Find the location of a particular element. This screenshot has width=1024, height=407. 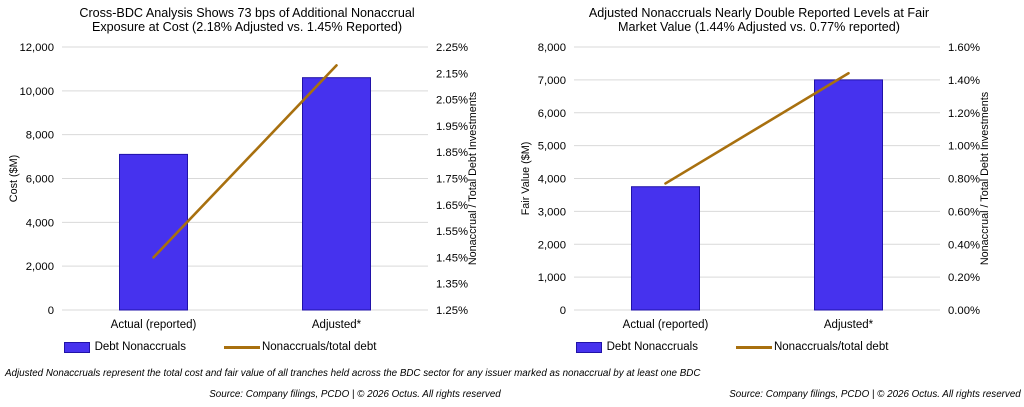

right-axis-tick-label: 1.55% is located at coordinates (452, 232).